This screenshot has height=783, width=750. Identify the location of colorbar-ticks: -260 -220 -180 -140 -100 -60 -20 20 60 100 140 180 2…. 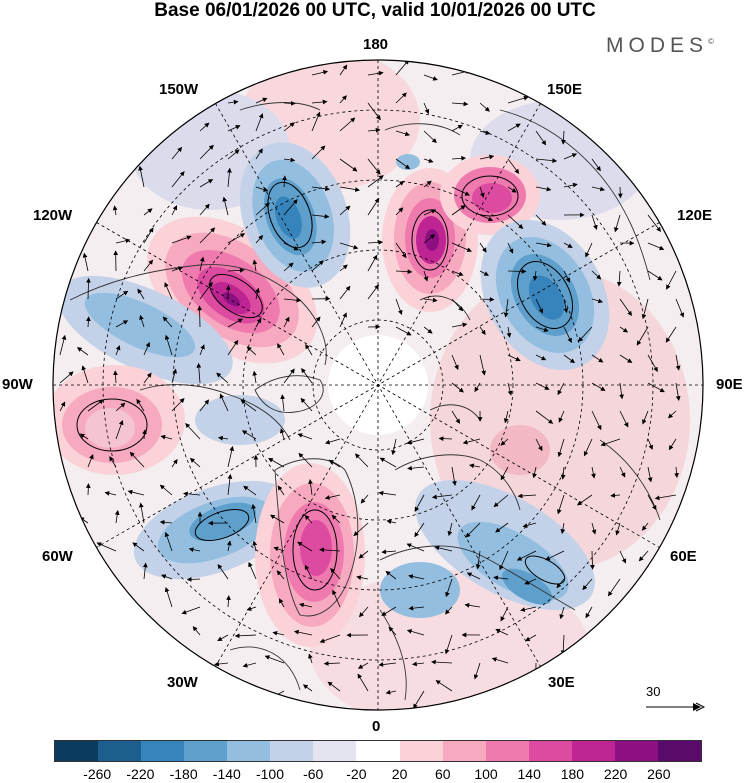
(375, 774).